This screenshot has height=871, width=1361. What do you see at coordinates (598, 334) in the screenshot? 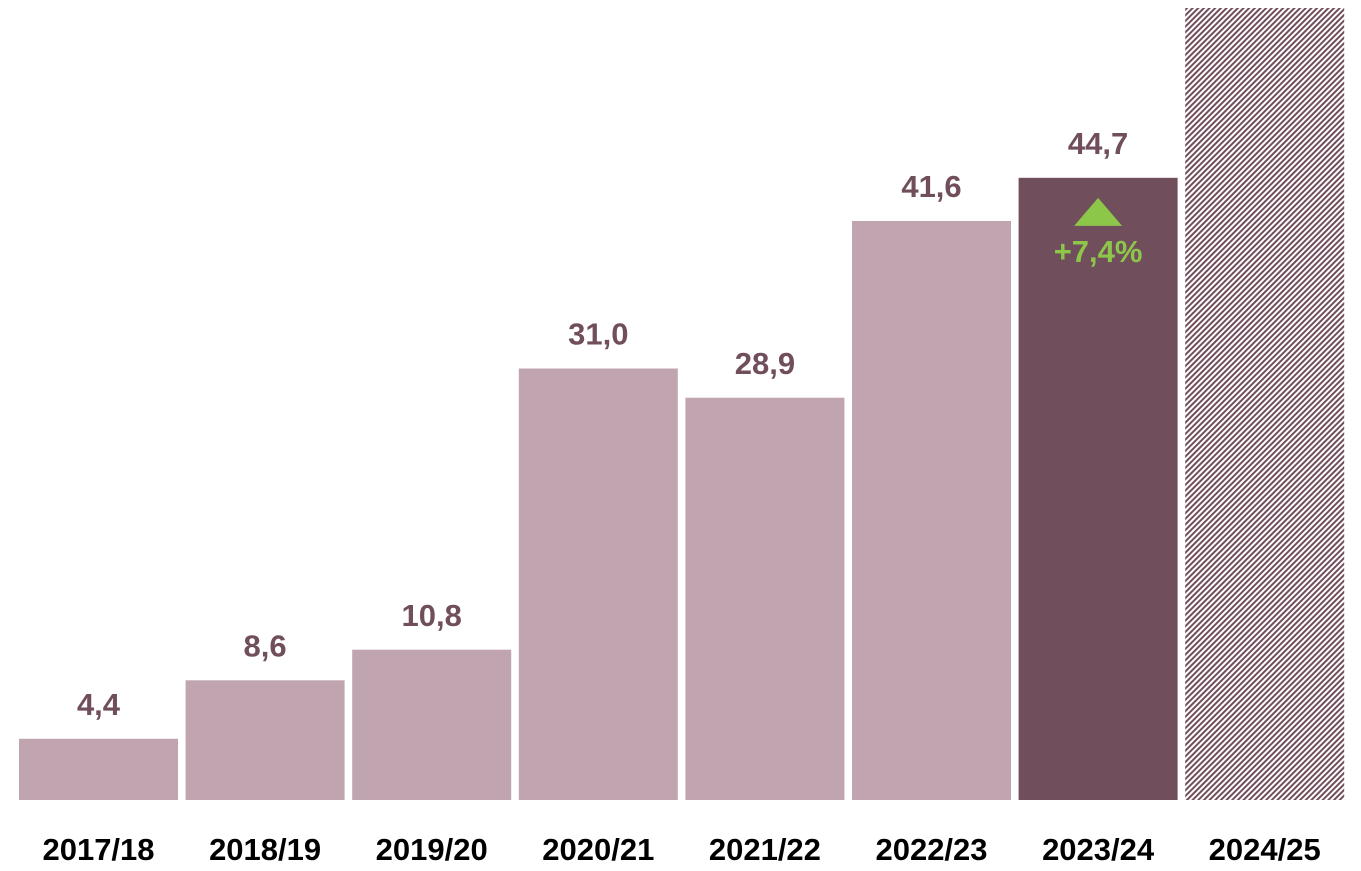
I see `value-label: 31,0` at bounding box center [598, 334].